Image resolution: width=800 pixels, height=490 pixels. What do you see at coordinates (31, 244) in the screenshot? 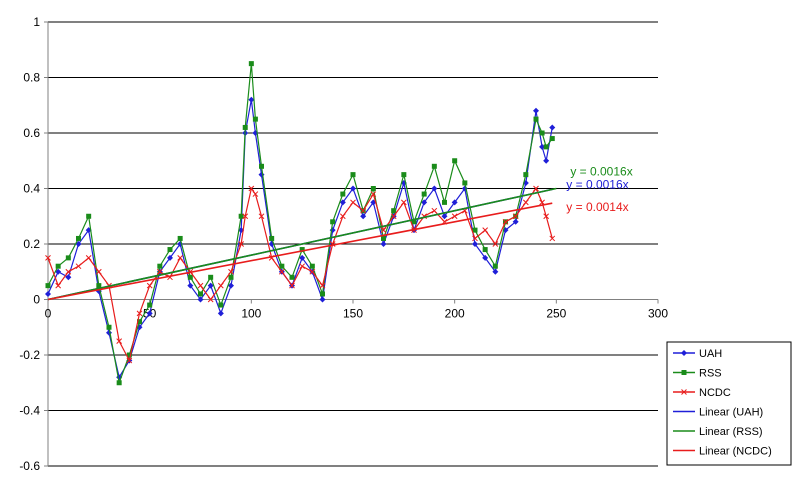
I see `y-tick-label: 0.2` at bounding box center [31, 244].